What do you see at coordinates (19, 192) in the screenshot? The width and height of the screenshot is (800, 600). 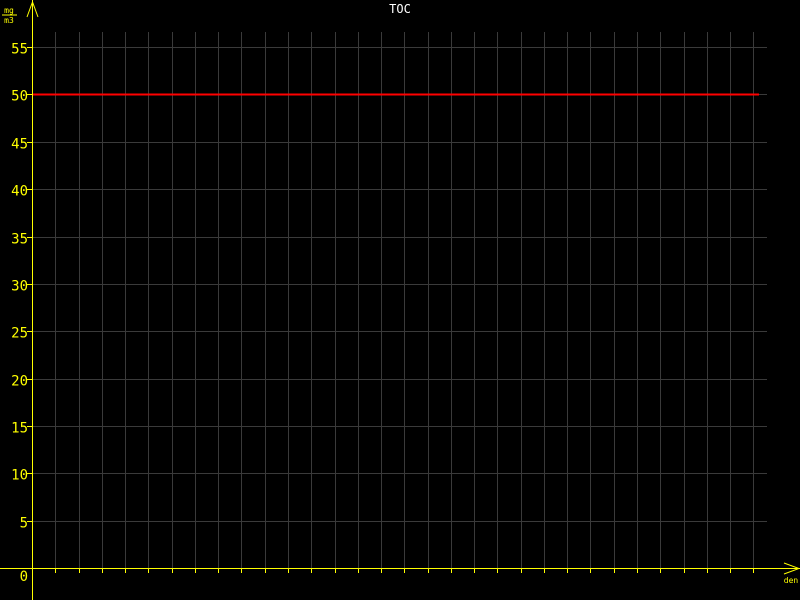 I see `y-tick-label: 40` at bounding box center [19, 192].